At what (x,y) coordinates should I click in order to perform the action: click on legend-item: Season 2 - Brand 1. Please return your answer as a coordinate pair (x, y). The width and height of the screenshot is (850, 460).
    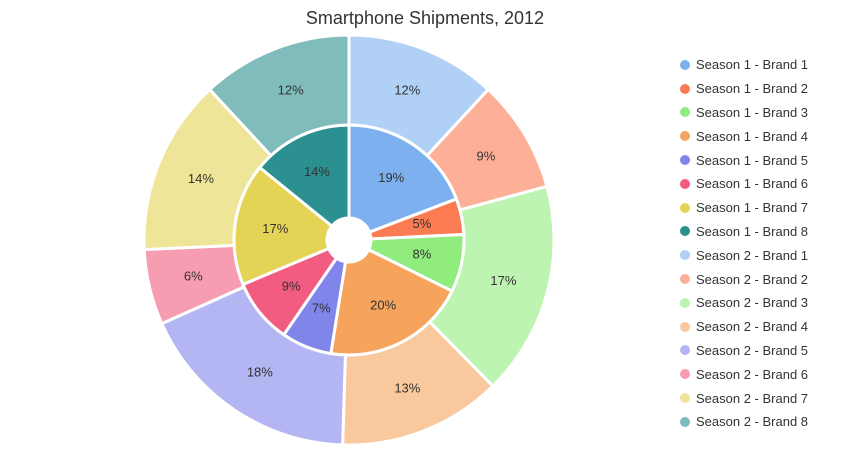
    Looking at the image, I should click on (744, 255).